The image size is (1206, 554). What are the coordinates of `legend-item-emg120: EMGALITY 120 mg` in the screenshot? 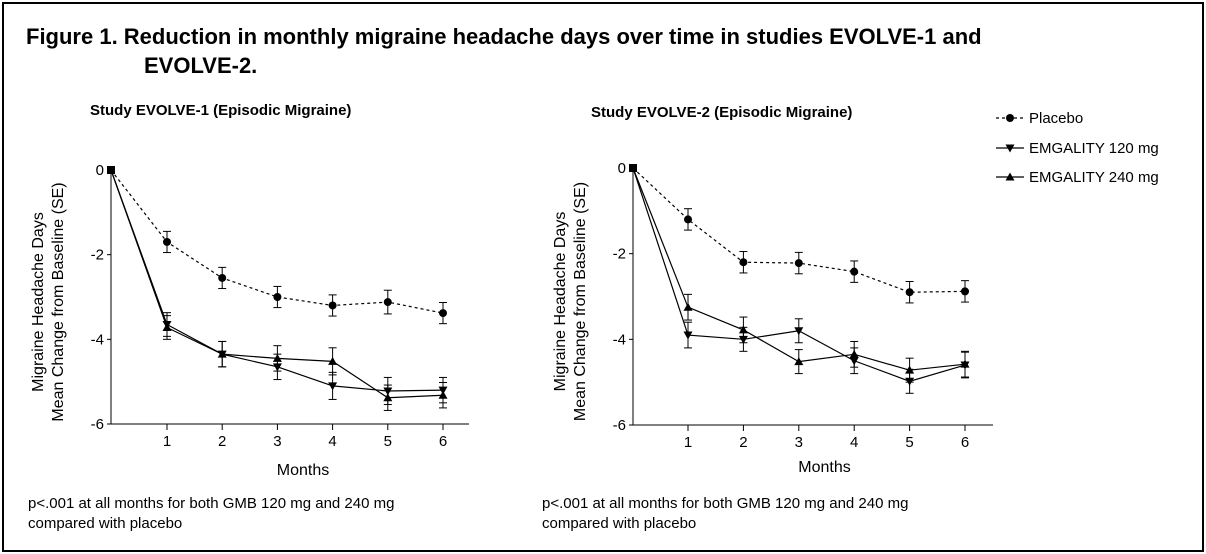 It's located at (1077, 148).